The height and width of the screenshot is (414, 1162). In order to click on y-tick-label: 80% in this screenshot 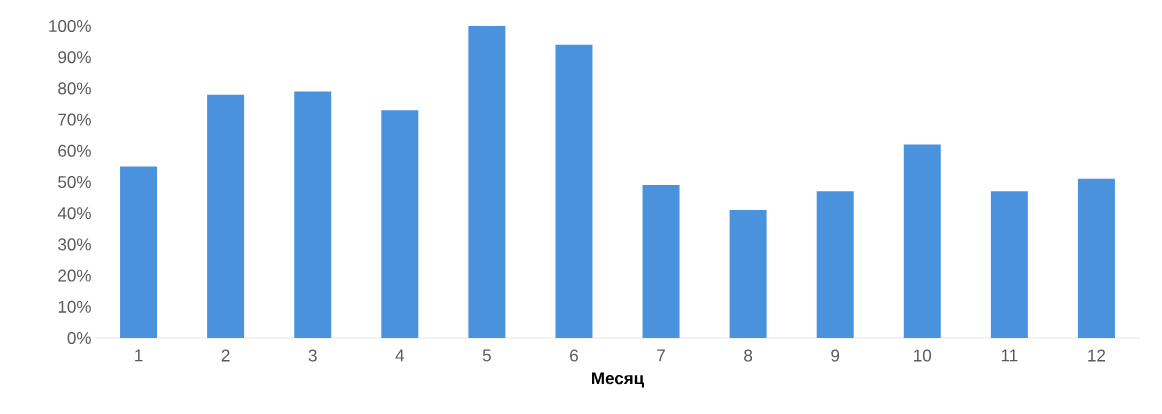, I will do `click(74, 88)`.